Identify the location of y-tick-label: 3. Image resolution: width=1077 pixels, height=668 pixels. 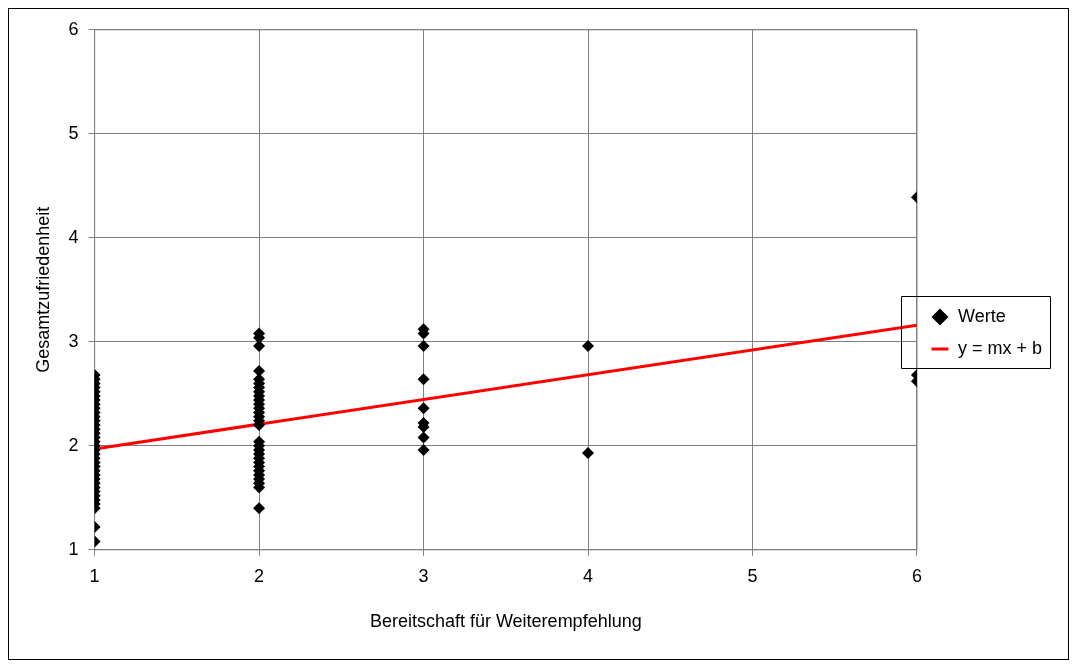
(73, 340).